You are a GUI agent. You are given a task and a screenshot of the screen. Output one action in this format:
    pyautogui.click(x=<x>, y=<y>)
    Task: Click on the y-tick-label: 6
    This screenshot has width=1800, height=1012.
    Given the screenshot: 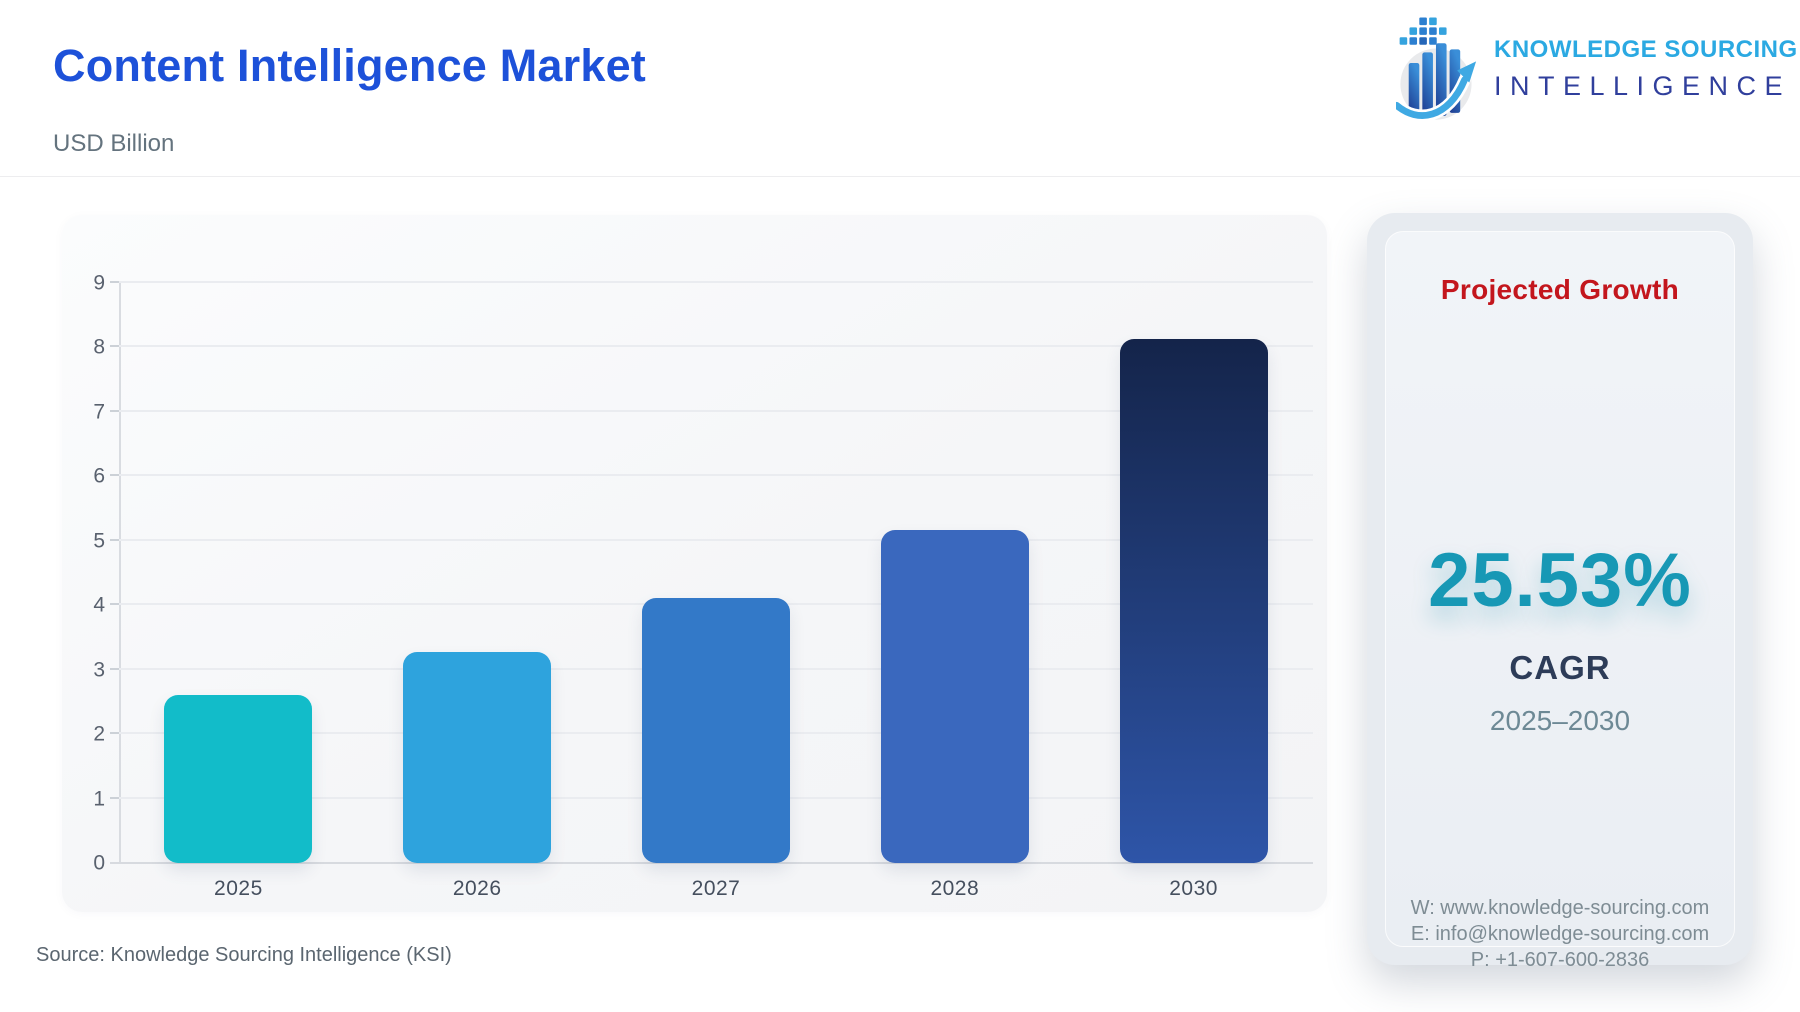 What is the action you would take?
    pyautogui.click(x=99, y=476)
    